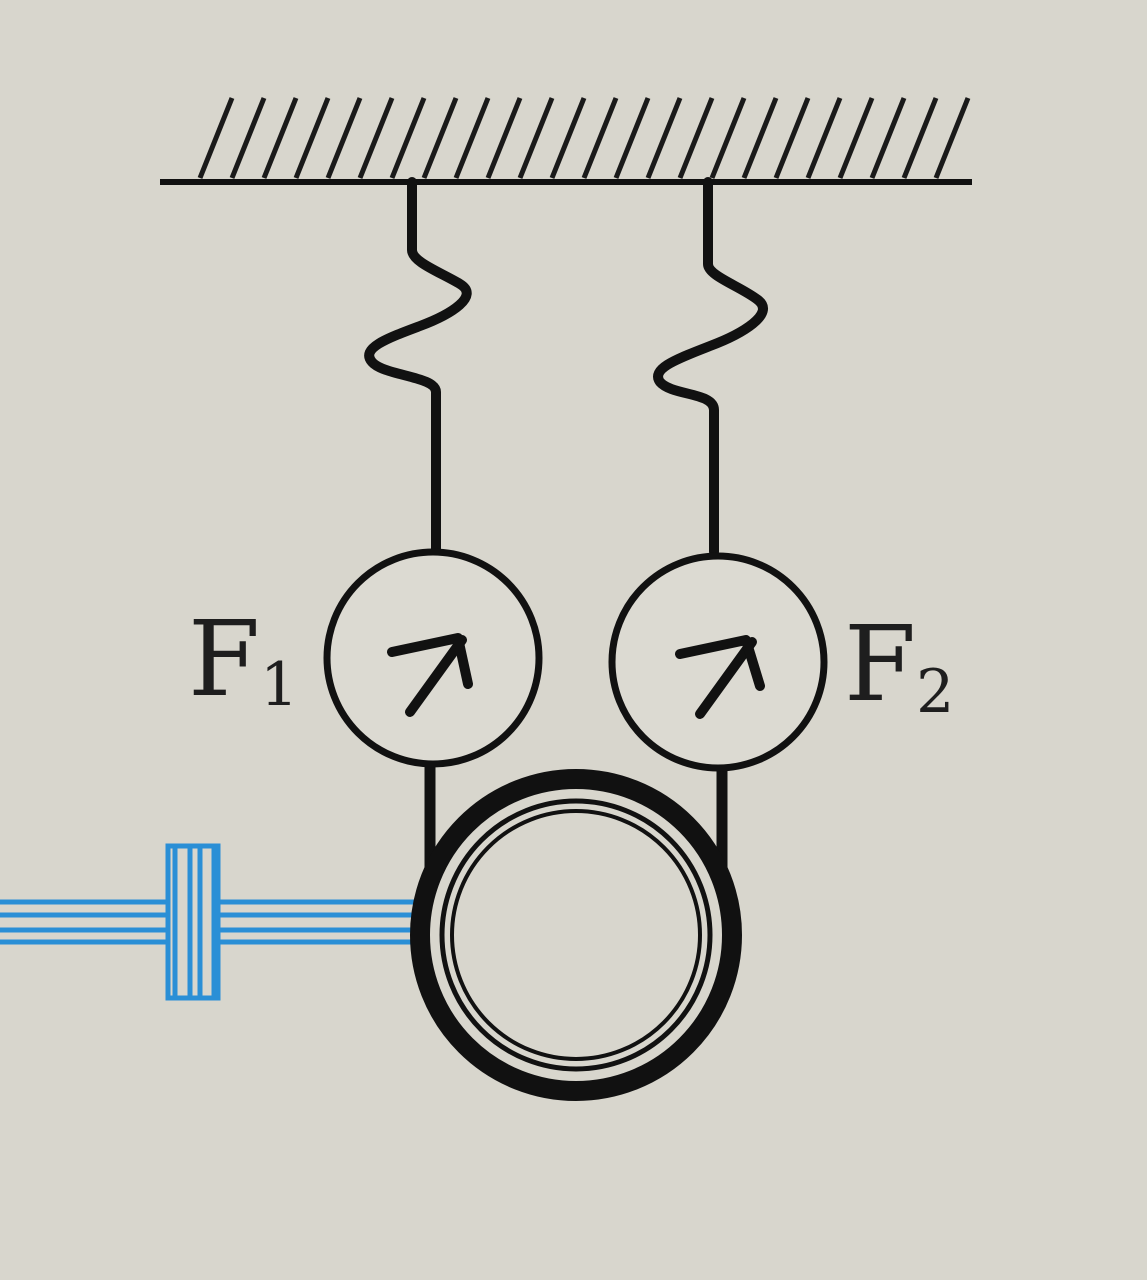 Image resolution: width=1147 pixels, height=1280 pixels. I want to click on label-f1: F1, so click(243, 659).